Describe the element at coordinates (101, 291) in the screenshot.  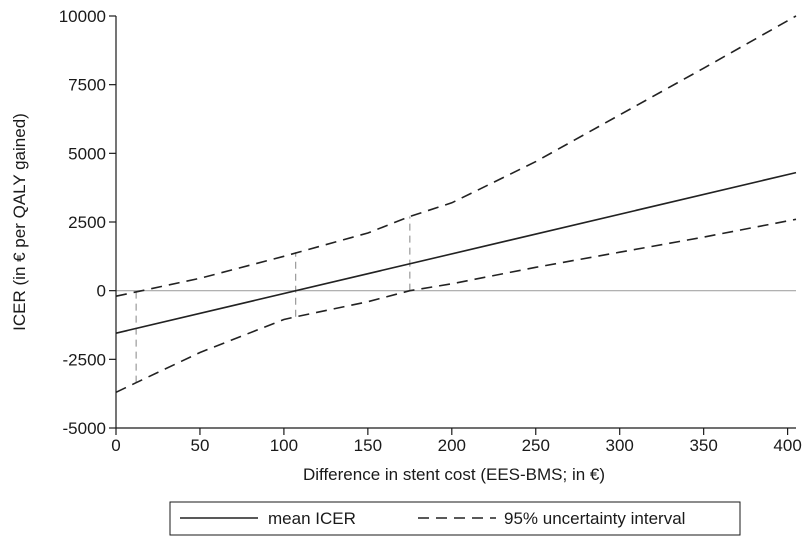
I see `y-tick-label: 0` at that location.